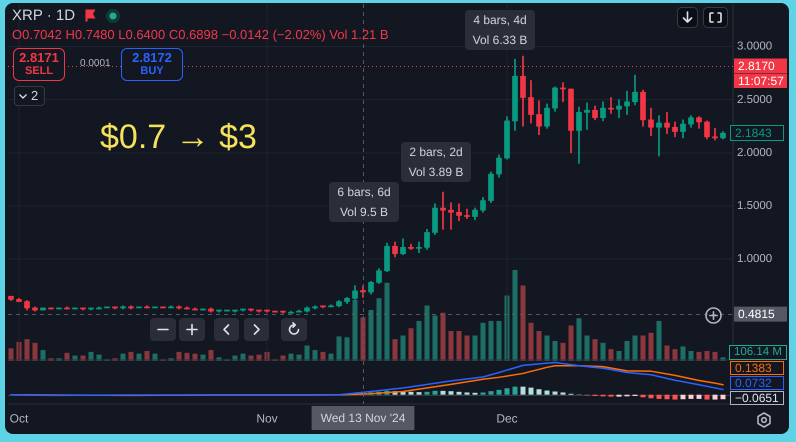  Describe the element at coordinates (757, 368) in the screenshot. I see `text: 0.1383` at that location.